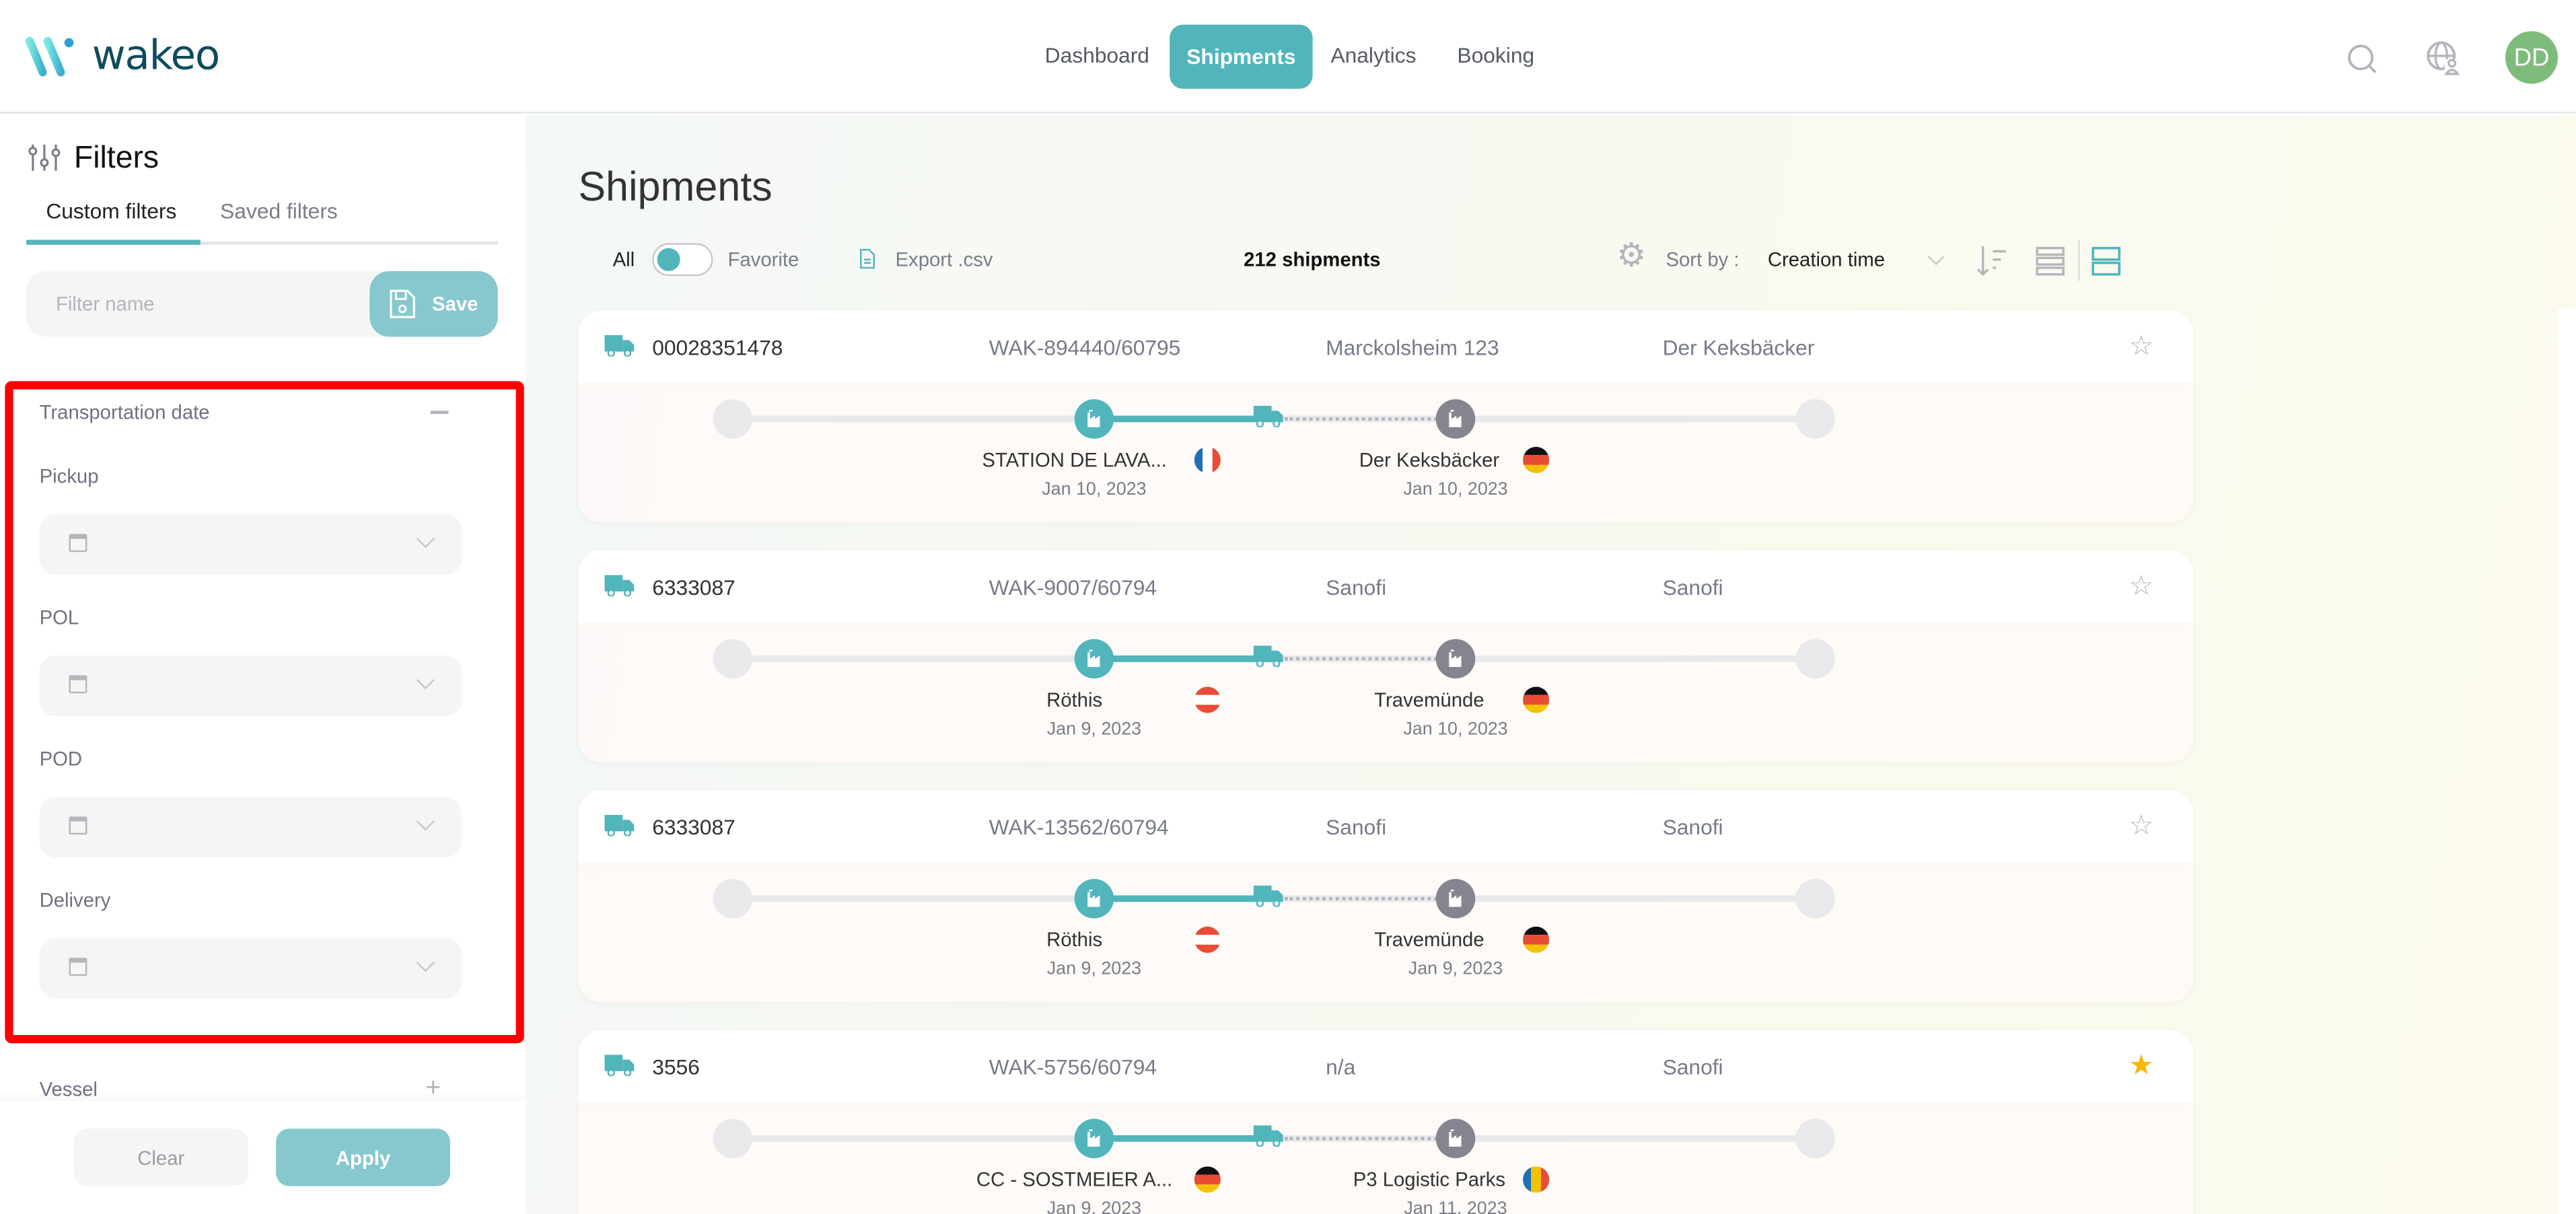 The height and width of the screenshot is (1214, 2576). Describe the element at coordinates (1096, 55) in the screenshot. I see `nav-dashboard: Dashboard` at that location.